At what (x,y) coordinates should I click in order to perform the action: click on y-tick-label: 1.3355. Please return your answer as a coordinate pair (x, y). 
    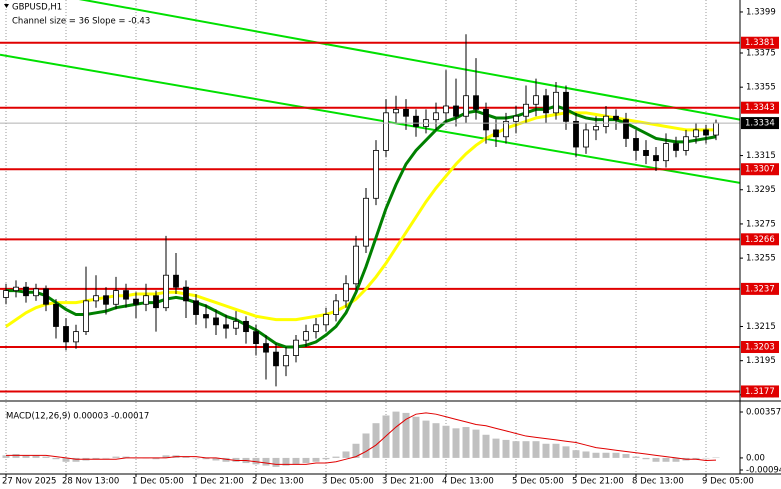
    Looking at the image, I should click on (761, 88).